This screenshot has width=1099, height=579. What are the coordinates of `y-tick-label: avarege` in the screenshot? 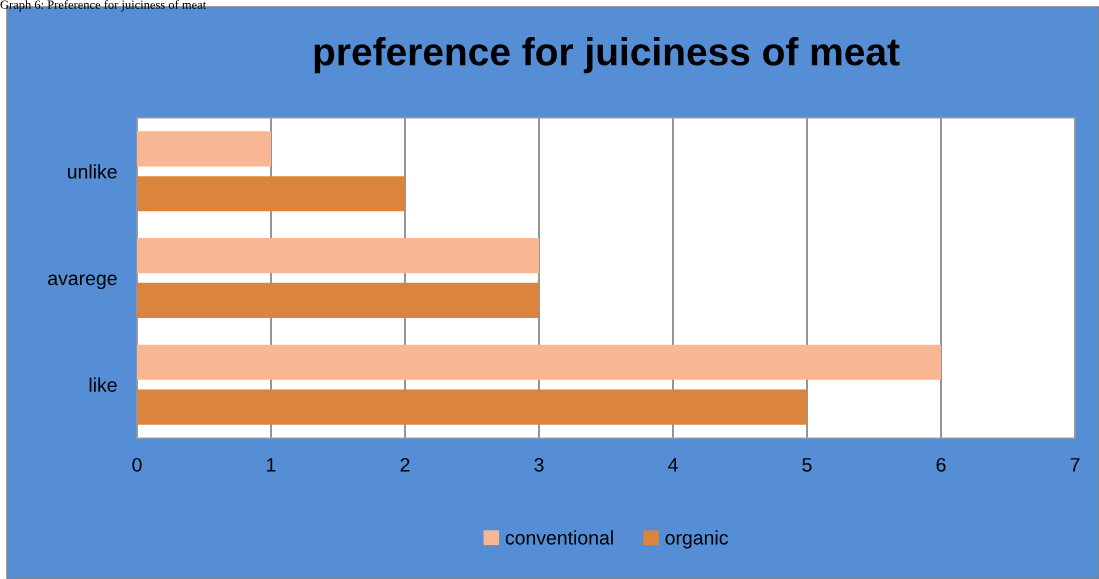 It's located at (82, 282).